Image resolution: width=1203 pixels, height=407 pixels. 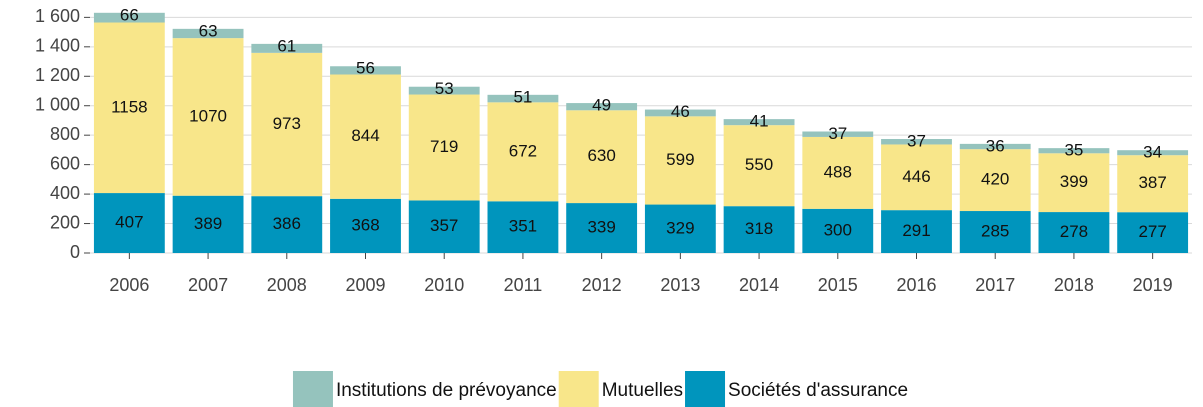 I want to click on y-tick-label: 1 600, so click(x=57, y=16).